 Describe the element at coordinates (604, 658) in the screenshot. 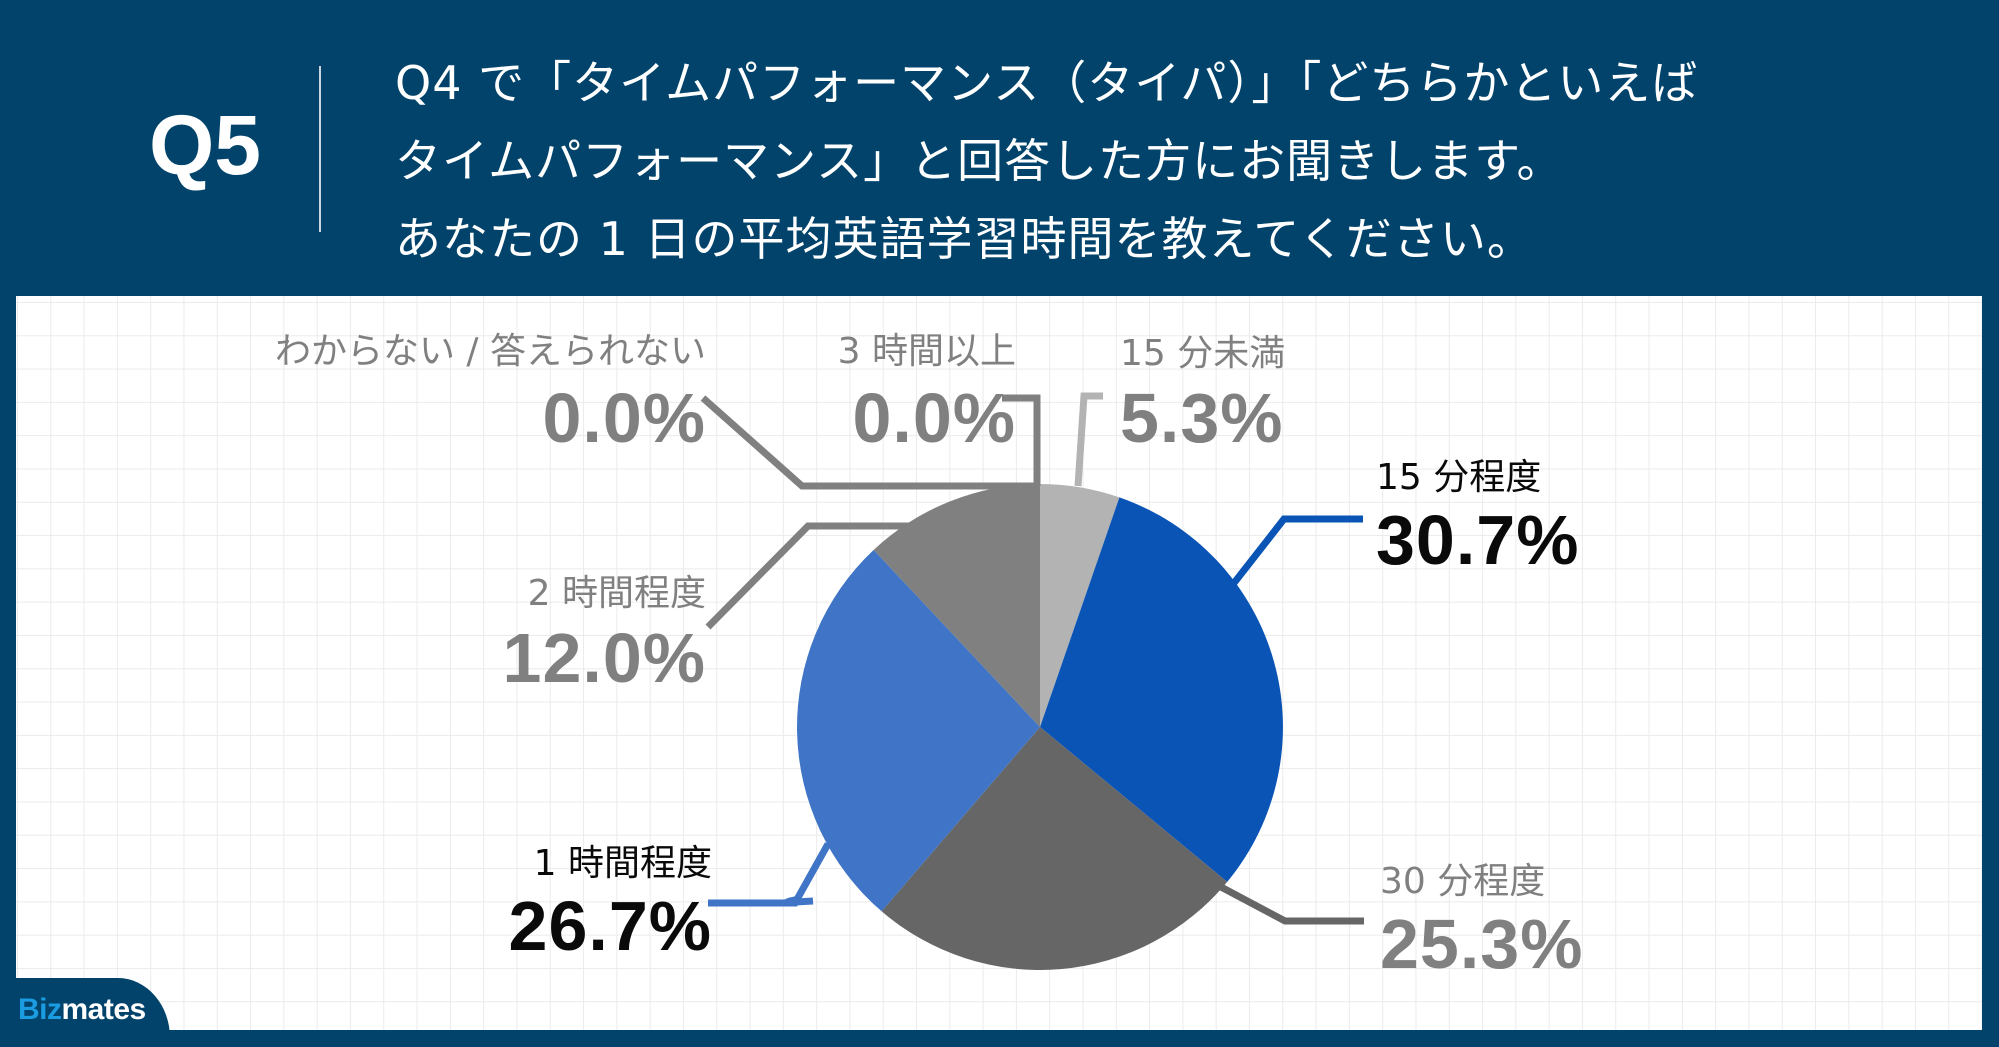

I see `label-about2h-percent: 12.0%` at that location.